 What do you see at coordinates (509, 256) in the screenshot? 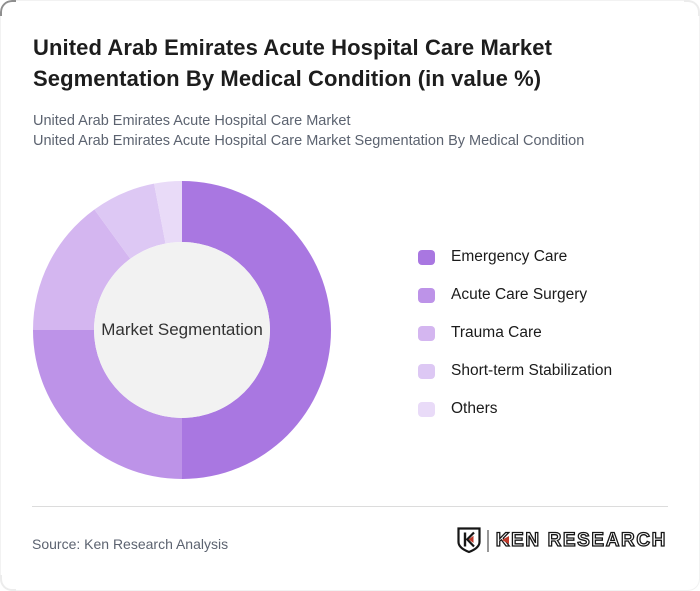
I see `legend-label: Emergency Care` at bounding box center [509, 256].